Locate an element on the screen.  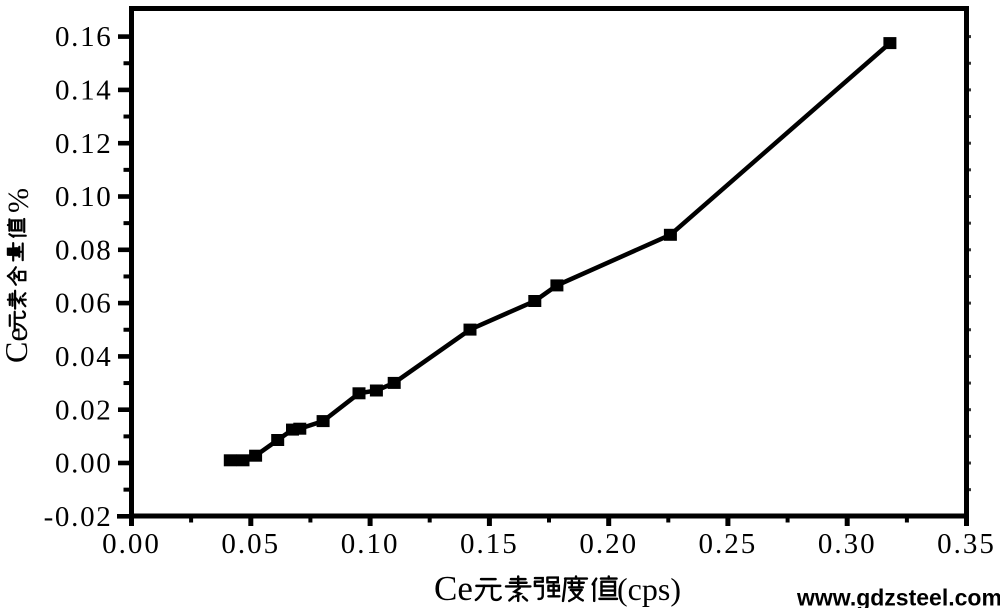
svg-text: 0.05 is located at coordinates (250, 544).